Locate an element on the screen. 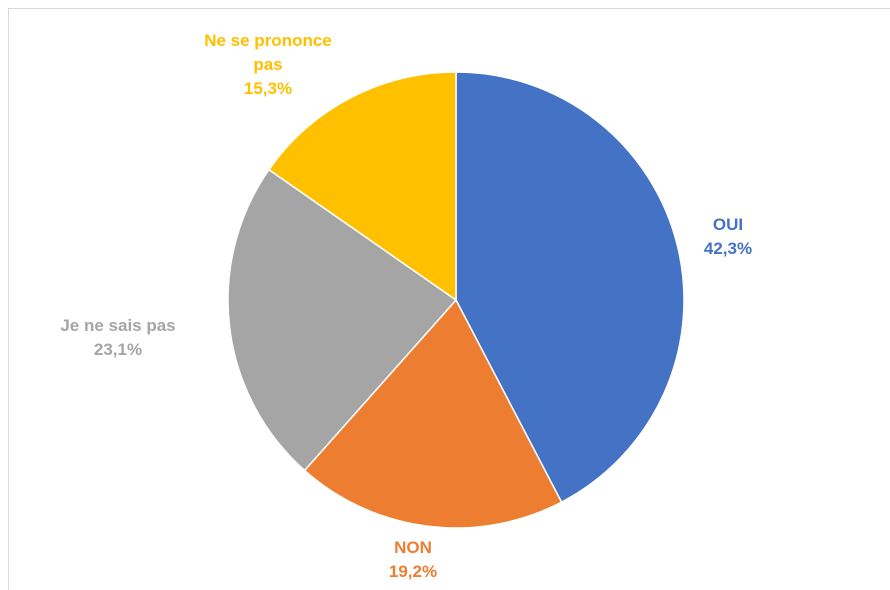  slice-label: Je ne sais pas 23,1% is located at coordinates (118, 338).